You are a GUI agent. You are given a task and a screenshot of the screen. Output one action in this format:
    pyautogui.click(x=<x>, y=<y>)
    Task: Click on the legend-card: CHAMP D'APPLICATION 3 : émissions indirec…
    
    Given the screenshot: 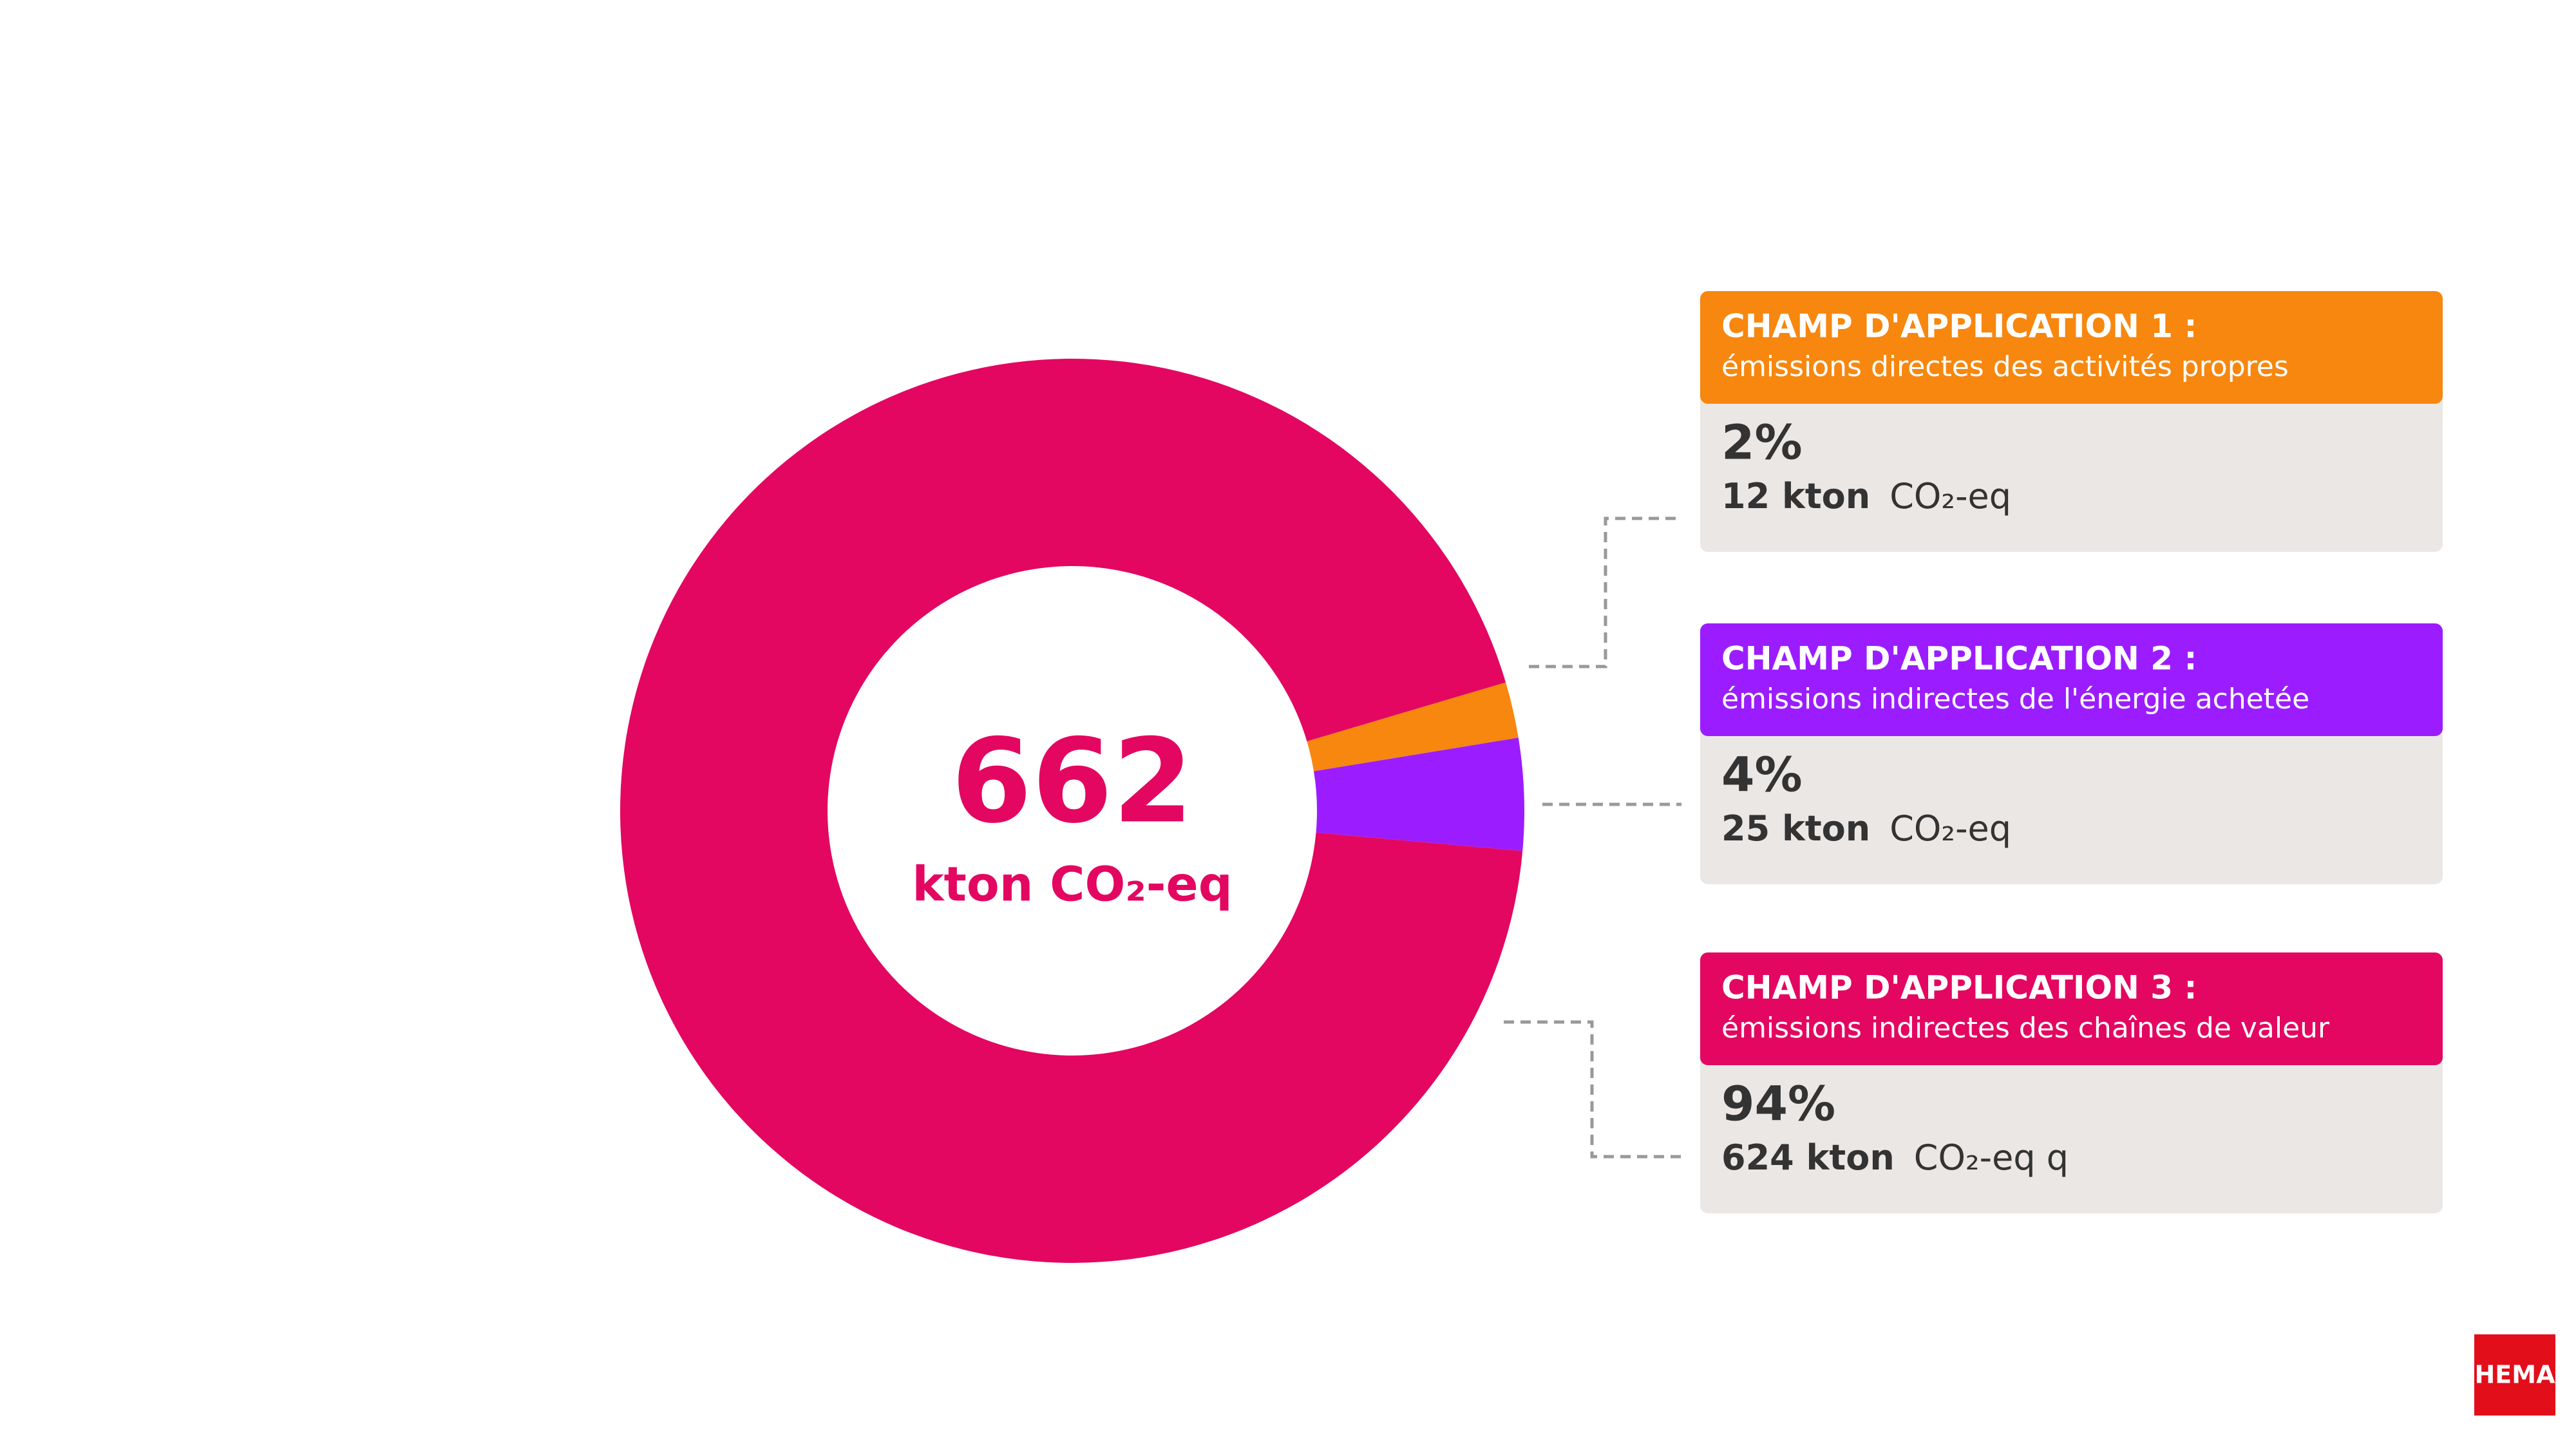 What is the action you would take?
    pyautogui.click(x=2071, y=1082)
    